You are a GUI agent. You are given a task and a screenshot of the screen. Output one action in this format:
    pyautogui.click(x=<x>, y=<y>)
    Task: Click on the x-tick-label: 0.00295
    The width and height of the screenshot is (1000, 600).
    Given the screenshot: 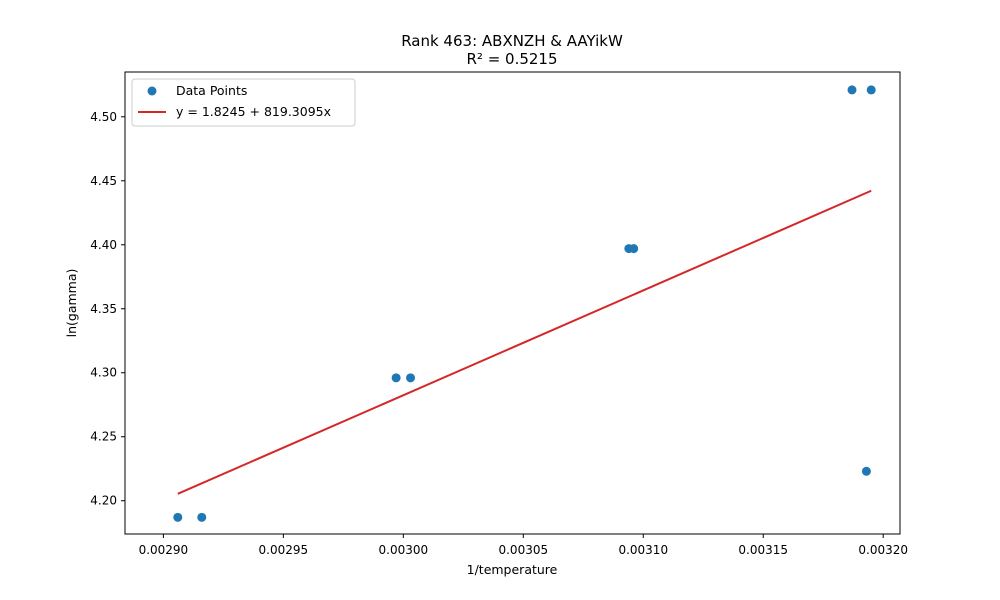 What is the action you would take?
    pyautogui.click(x=284, y=550)
    